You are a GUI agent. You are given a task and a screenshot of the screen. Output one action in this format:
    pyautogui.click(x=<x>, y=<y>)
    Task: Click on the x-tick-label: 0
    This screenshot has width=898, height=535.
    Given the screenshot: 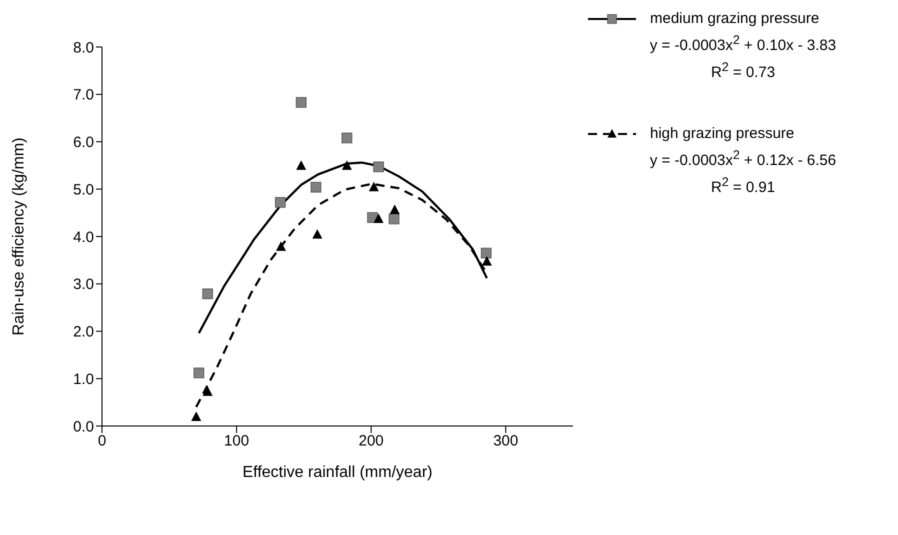 What is the action you would take?
    pyautogui.click(x=102, y=441)
    